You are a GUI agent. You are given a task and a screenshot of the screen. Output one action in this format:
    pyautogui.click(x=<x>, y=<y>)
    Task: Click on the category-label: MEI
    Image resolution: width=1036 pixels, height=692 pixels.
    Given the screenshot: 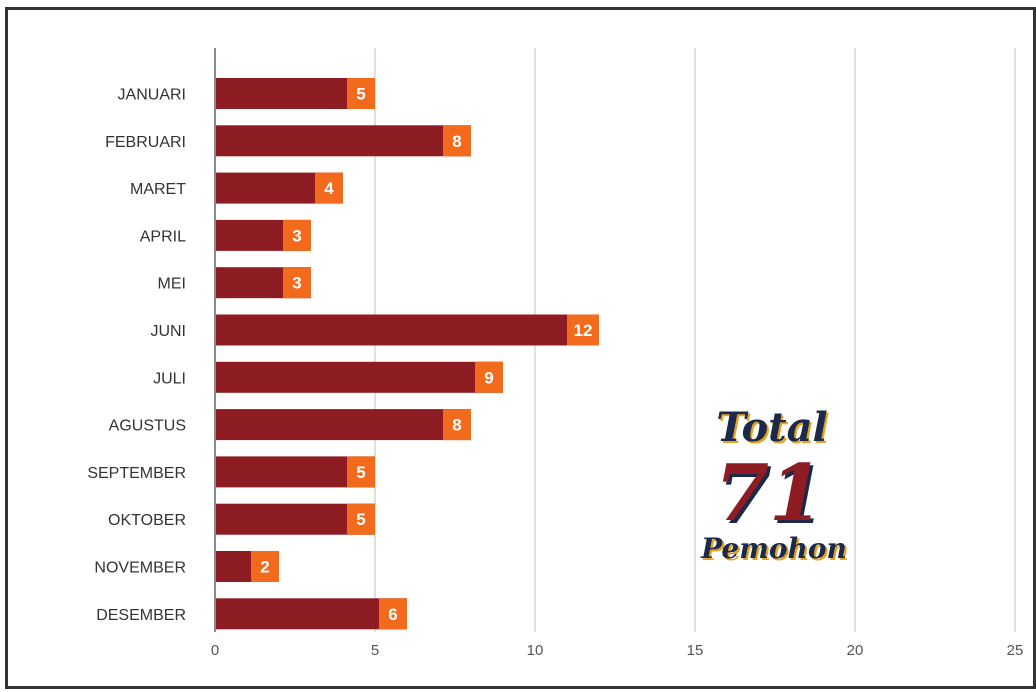 What is the action you would take?
    pyautogui.click(x=172, y=284)
    